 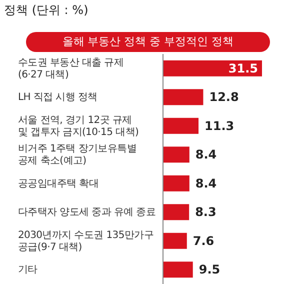 I want to click on y-tick-label: 다주택자 양도세 중과 유예 종료, so click(x=87, y=212).